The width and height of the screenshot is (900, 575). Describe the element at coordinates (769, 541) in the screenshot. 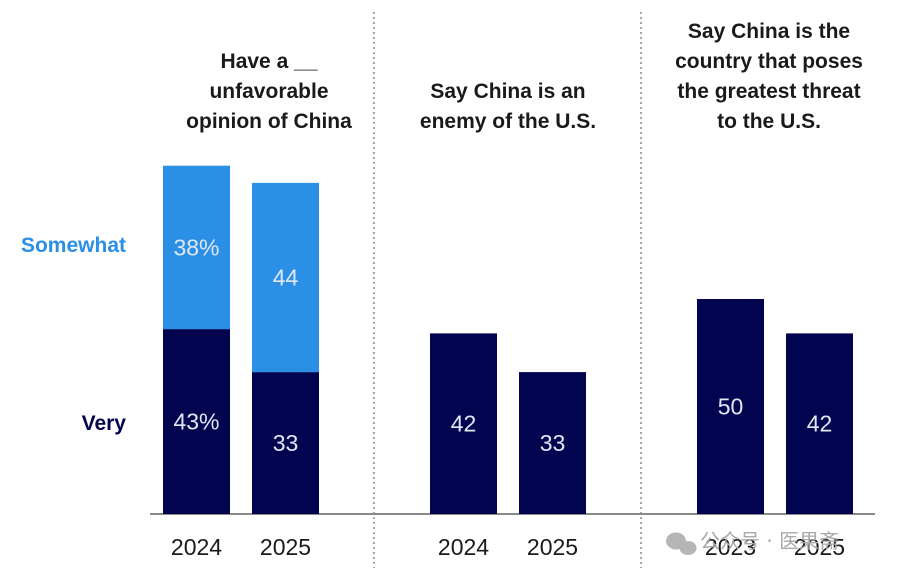

I see `watermark-text: 公众号 · 医果斋` at that location.